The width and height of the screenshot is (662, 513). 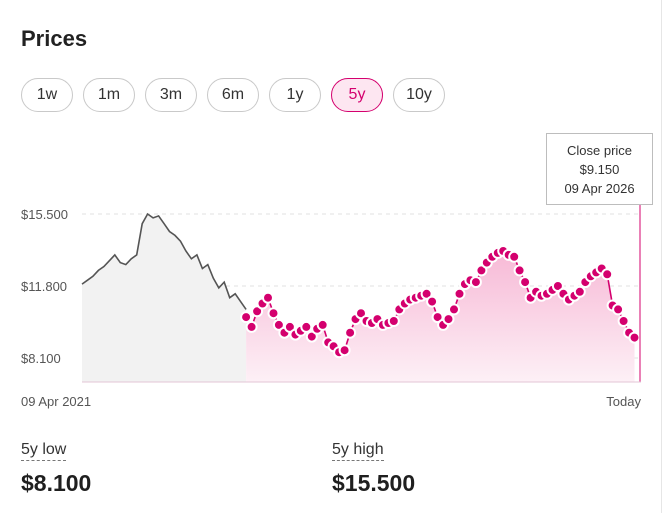 What do you see at coordinates (373, 469) in the screenshot?
I see `stat-high: 5y high $15.500` at bounding box center [373, 469].